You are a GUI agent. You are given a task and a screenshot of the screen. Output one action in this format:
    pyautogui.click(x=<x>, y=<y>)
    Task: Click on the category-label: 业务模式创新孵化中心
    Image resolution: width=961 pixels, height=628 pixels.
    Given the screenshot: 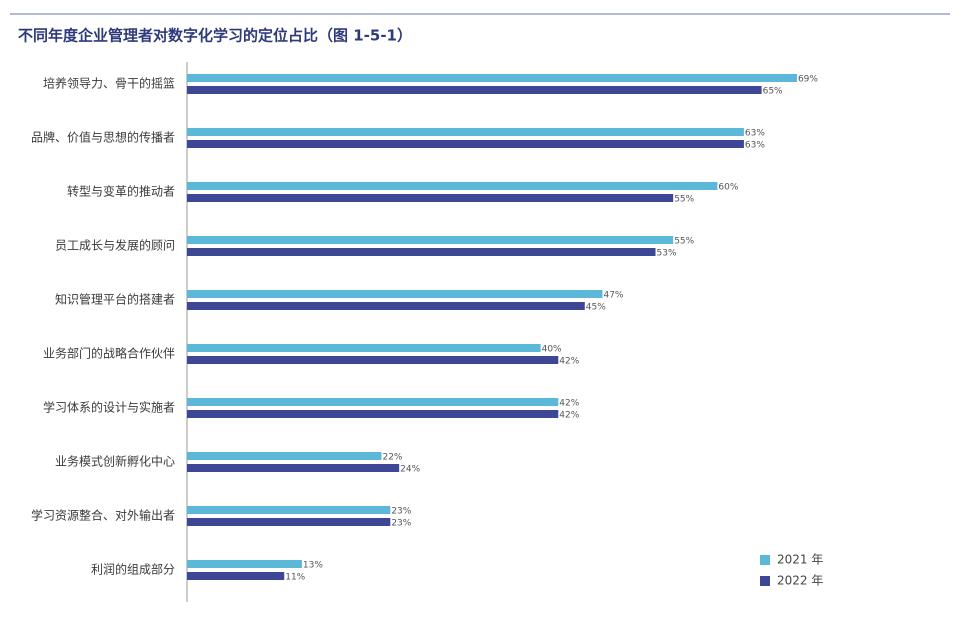 What is the action you would take?
    pyautogui.click(x=115, y=461)
    